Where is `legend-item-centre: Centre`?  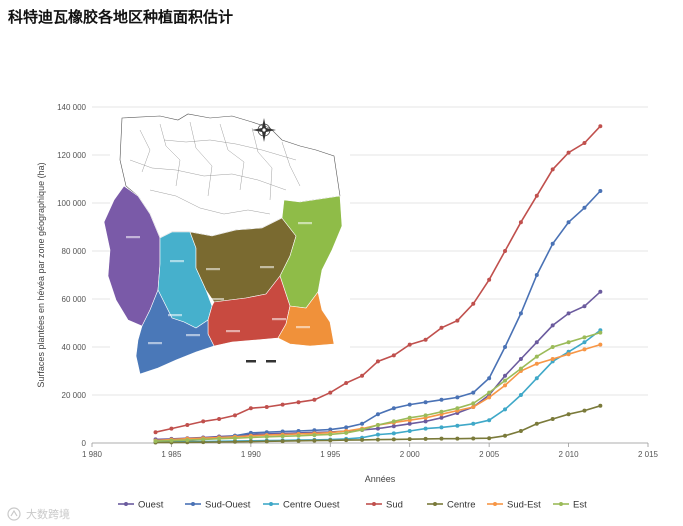 legend-item-centre: Centre is located at coordinates (451, 505).